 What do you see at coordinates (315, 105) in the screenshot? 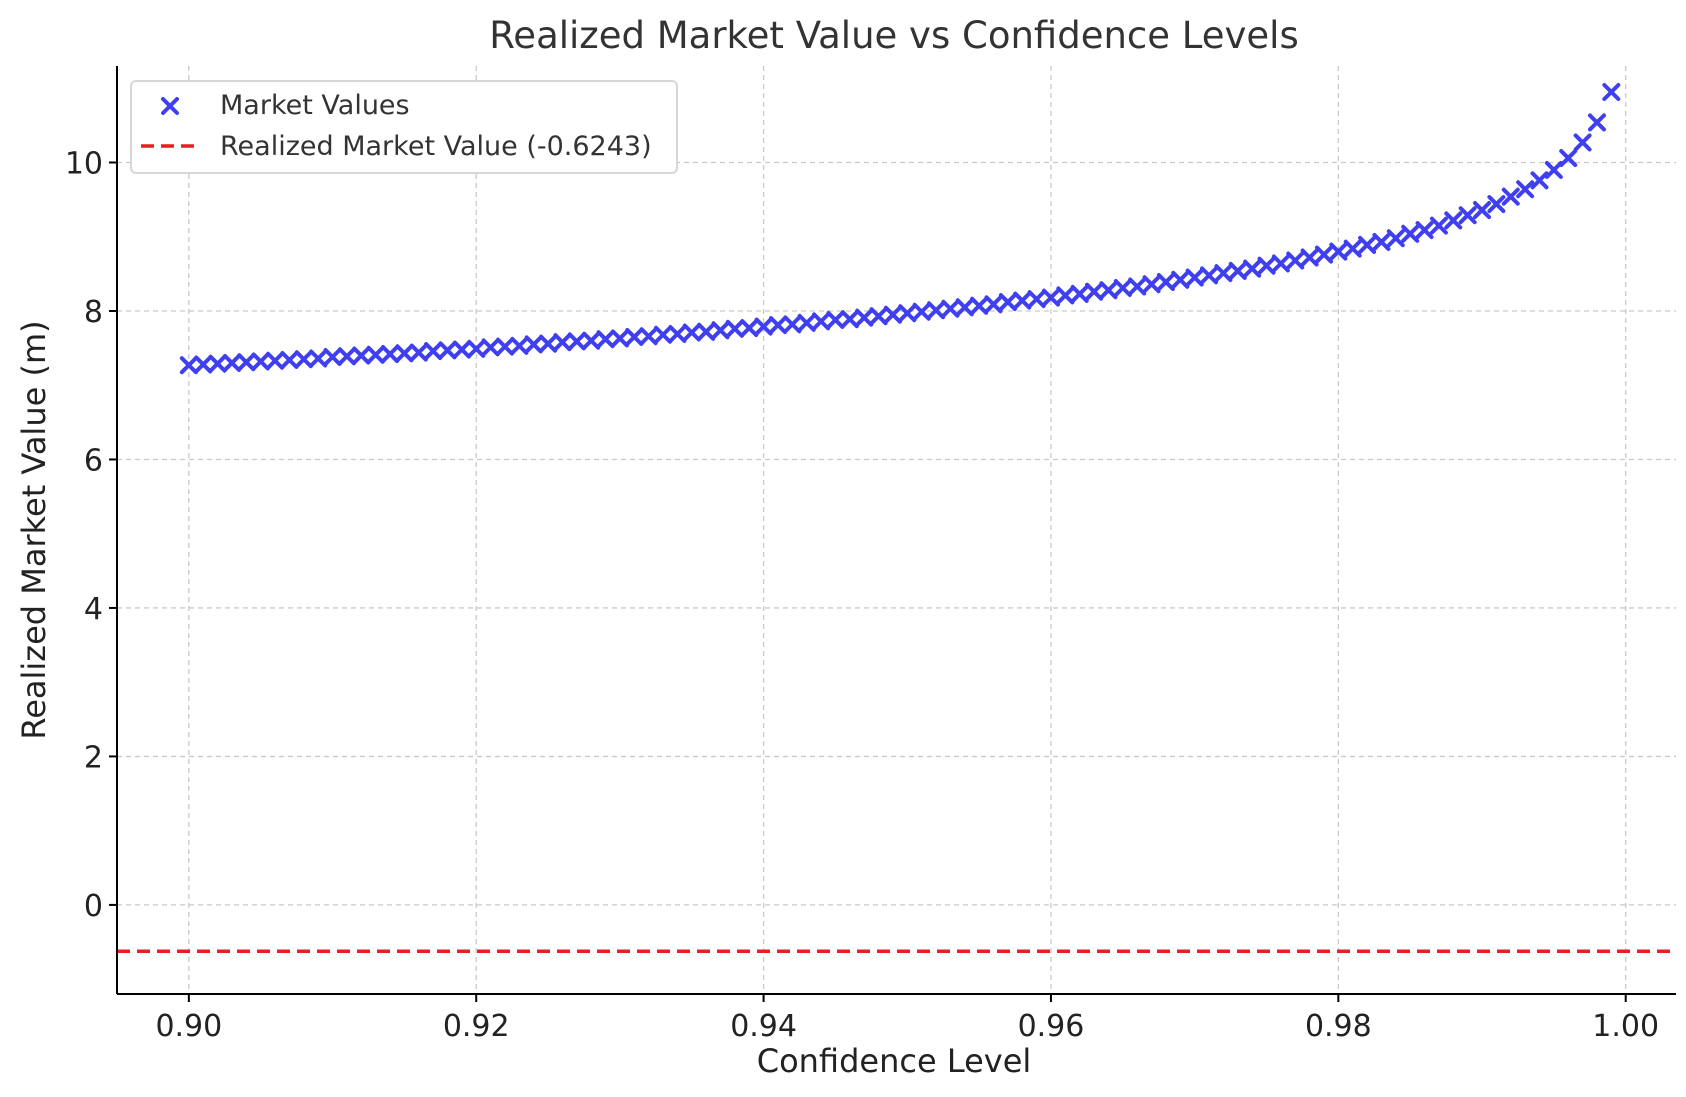
I see `legend-label-market-values: Market Values` at bounding box center [315, 105].